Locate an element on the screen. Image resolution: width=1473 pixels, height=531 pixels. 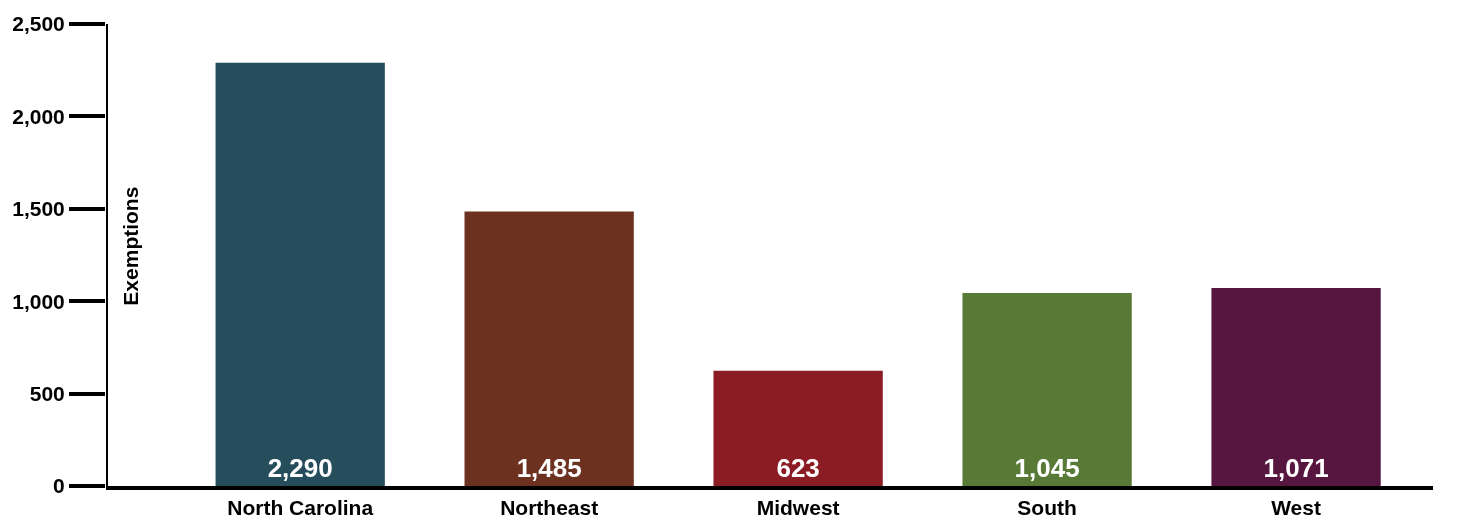
y-tick-label: 2,500 is located at coordinates (38, 24).